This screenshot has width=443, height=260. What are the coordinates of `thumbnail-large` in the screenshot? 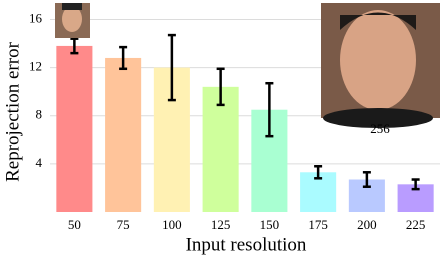 It's located at (380, 65).